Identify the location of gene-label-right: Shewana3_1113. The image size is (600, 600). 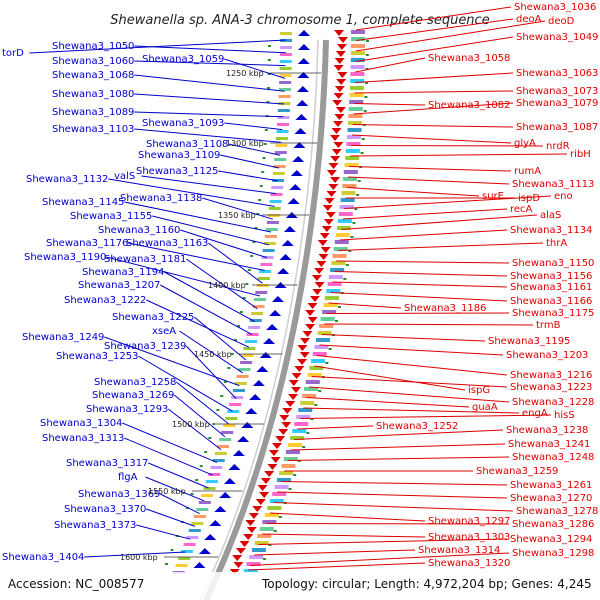
(553, 184).